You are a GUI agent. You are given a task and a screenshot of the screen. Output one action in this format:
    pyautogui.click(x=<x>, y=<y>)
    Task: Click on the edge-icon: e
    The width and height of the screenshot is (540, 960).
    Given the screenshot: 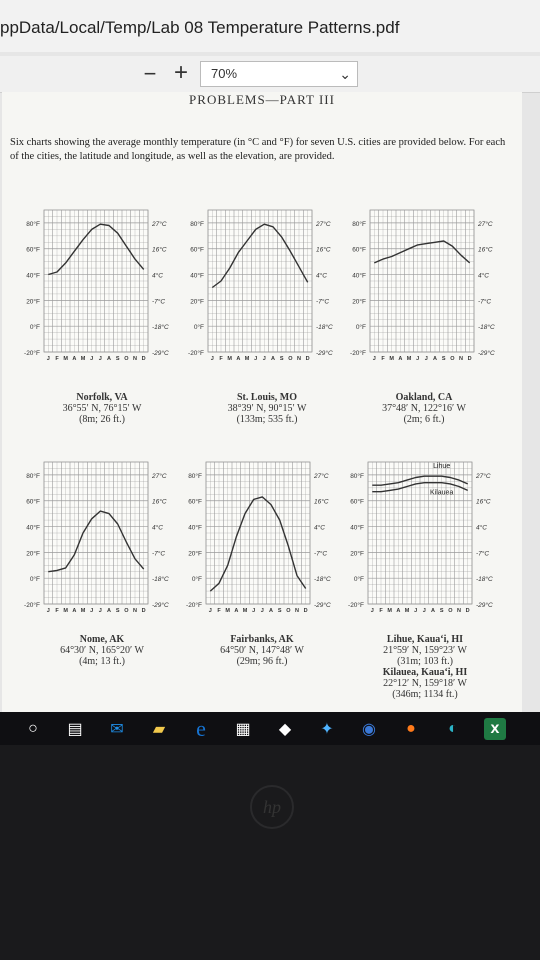 What is the action you would take?
    pyautogui.click(x=201, y=728)
    